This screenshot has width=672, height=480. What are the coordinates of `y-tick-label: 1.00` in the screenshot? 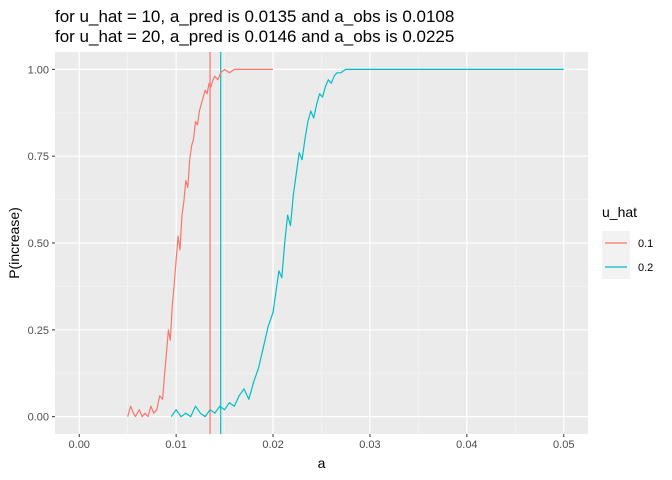 It's located at (38, 70).